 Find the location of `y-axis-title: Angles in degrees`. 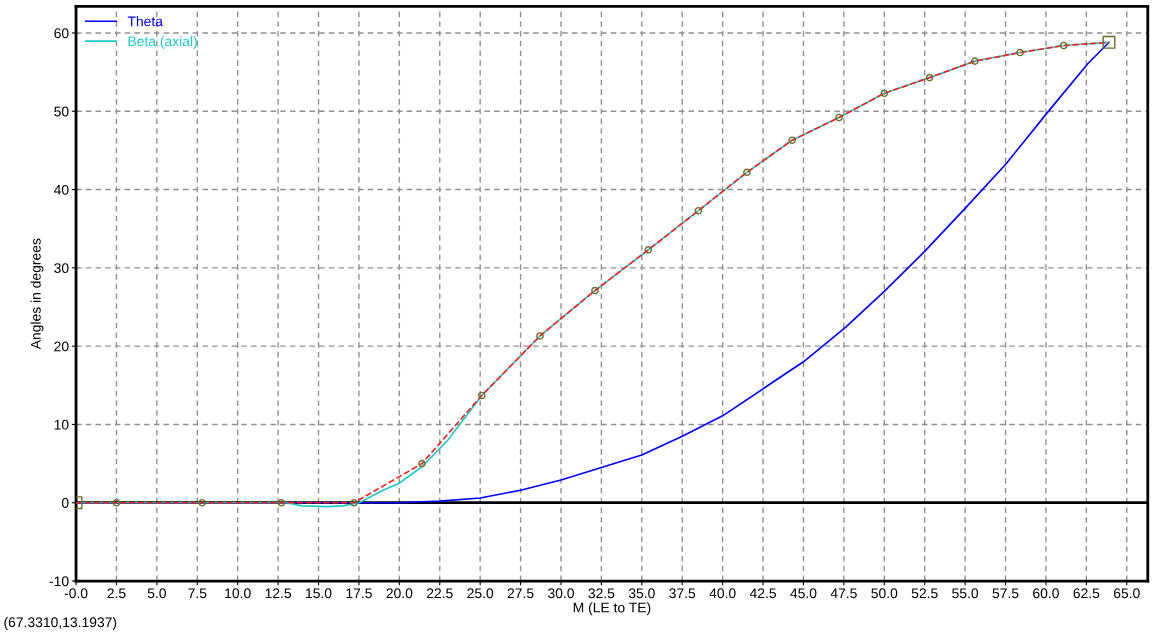

y-axis-title: Angles in degrees is located at coordinates (37, 294).